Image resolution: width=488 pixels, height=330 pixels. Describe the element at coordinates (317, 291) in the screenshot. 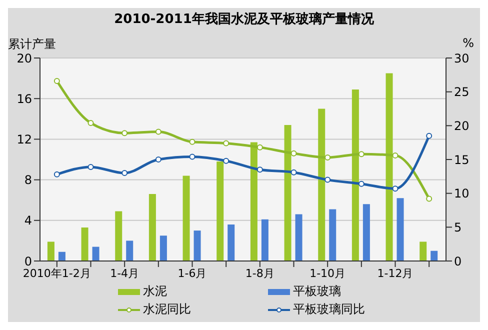

I see `legend-label: 平板玻璃` at that location.